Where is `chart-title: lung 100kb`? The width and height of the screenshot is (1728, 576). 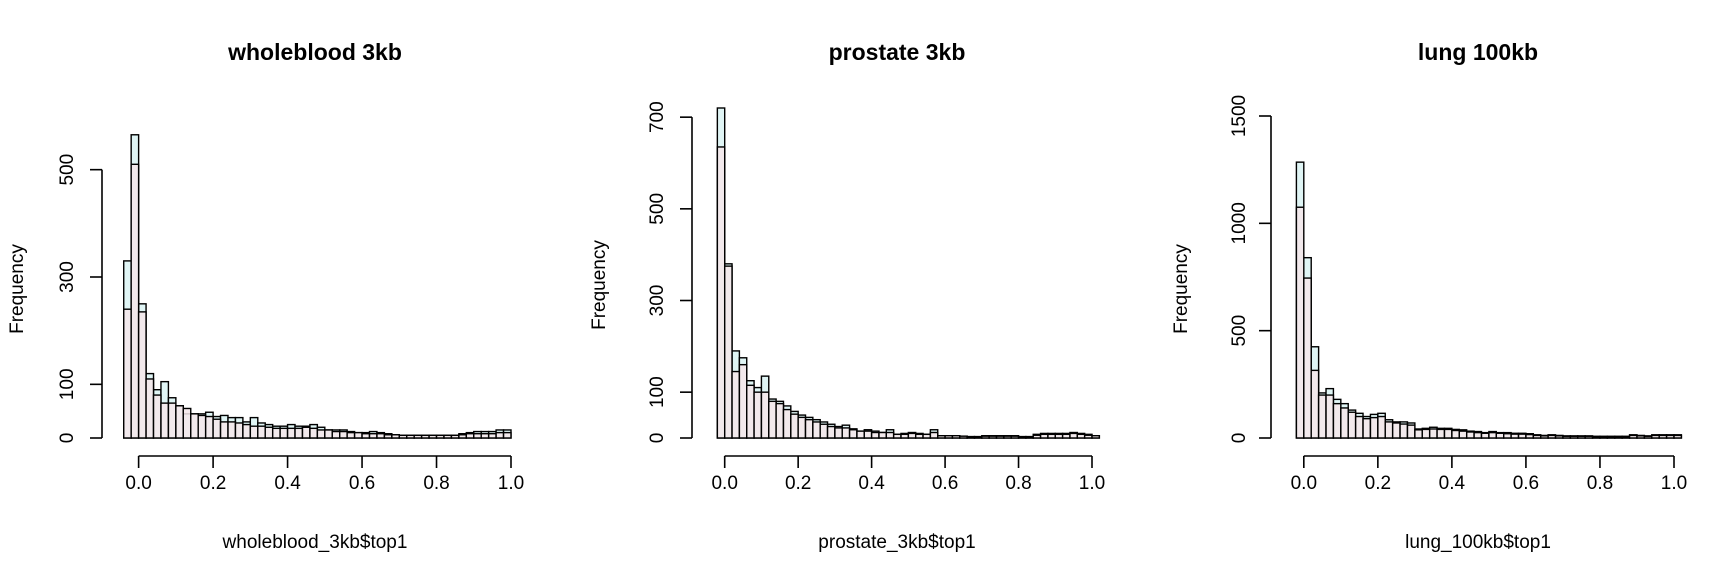 chart-title: lung 100kb is located at coordinates (1478, 52).